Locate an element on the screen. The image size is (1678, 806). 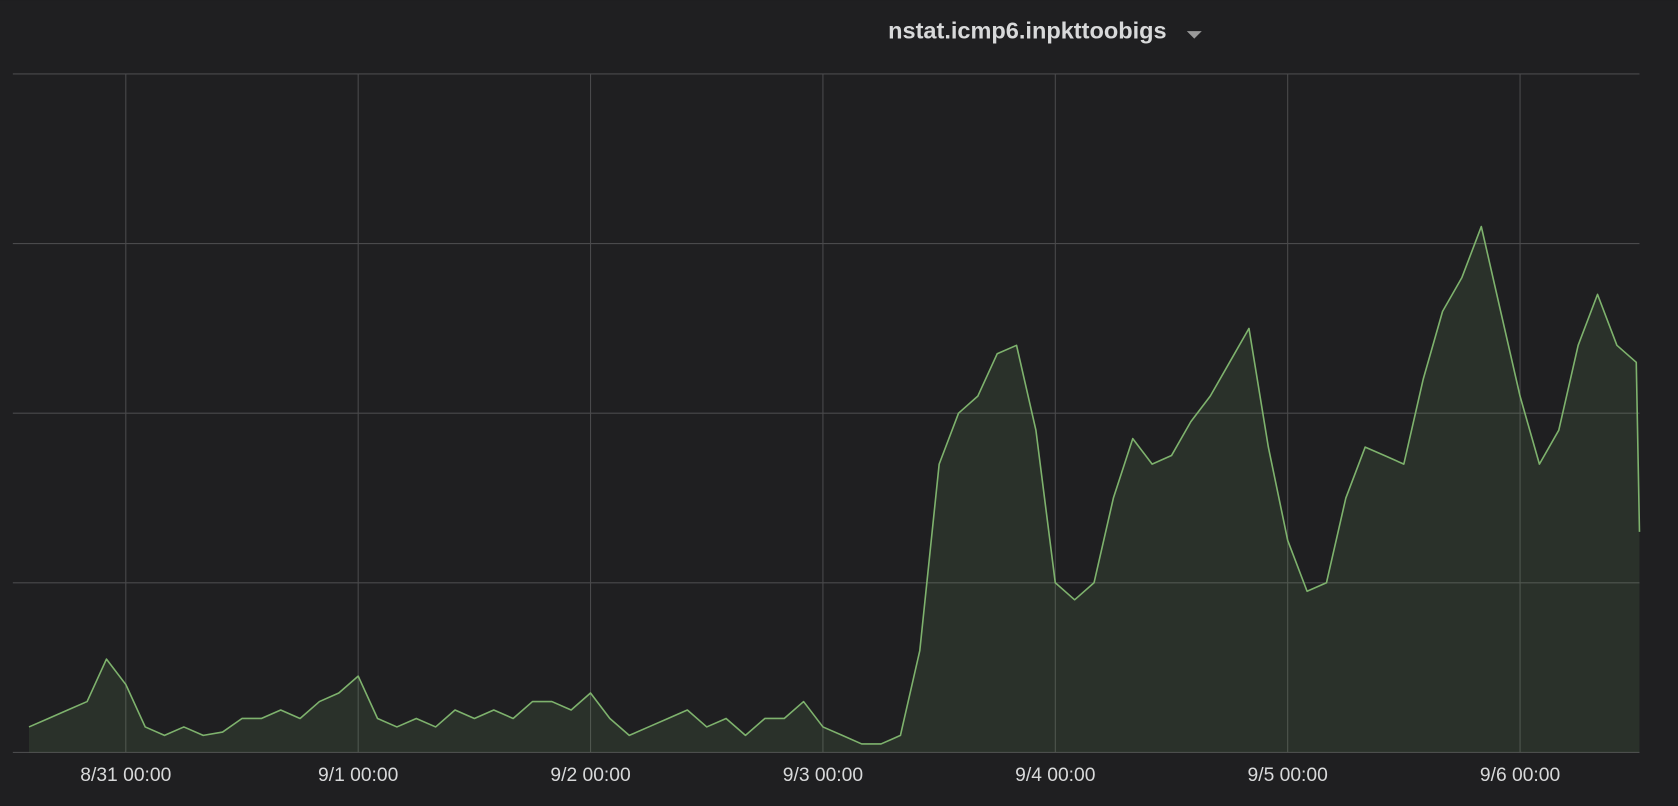
x-tick-label: 9/5 00:00 is located at coordinates (1288, 775).